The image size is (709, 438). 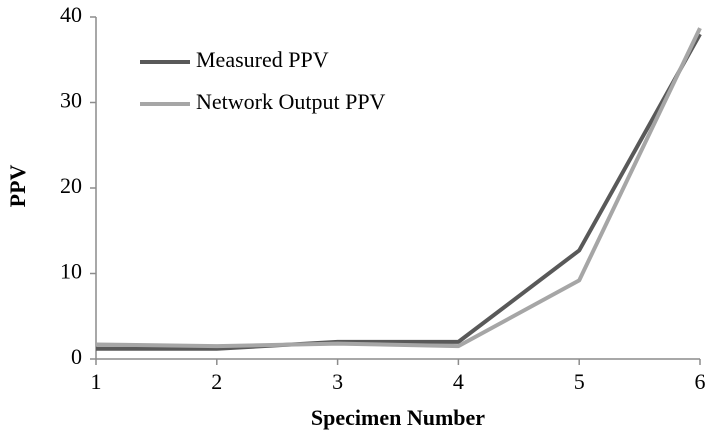 What do you see at coordinates (291, 101) in the screenshot?
I see `legend-label: Network Output PPV` at bounding box center [291, 101].